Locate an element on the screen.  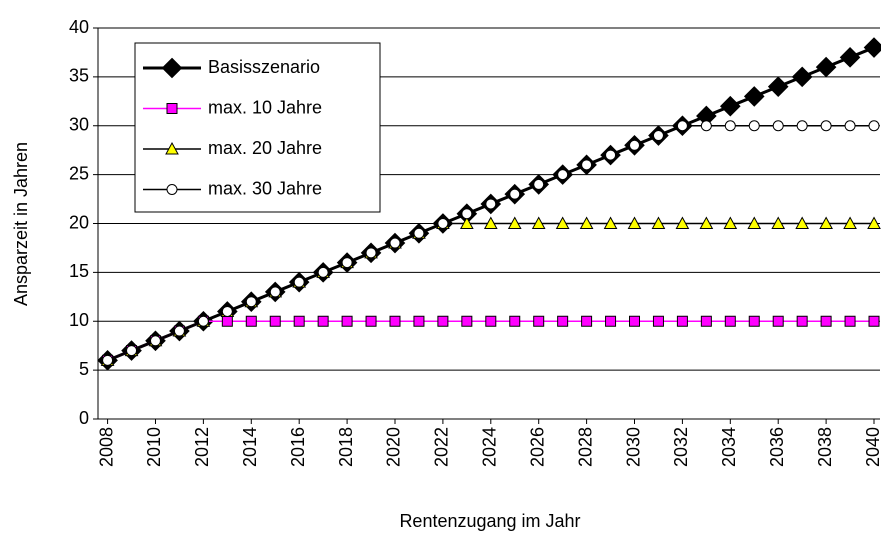
legend-label: max. 10 Jahre is located at coordinates (265, 107).